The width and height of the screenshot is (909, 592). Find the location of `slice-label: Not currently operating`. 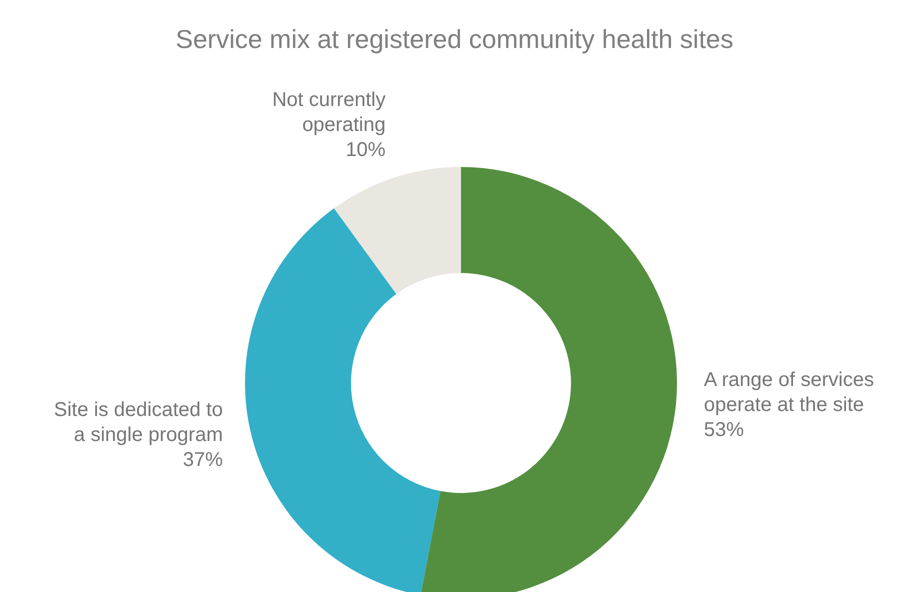

slice-label: Not currently operating is located at coordinates (329, 112).